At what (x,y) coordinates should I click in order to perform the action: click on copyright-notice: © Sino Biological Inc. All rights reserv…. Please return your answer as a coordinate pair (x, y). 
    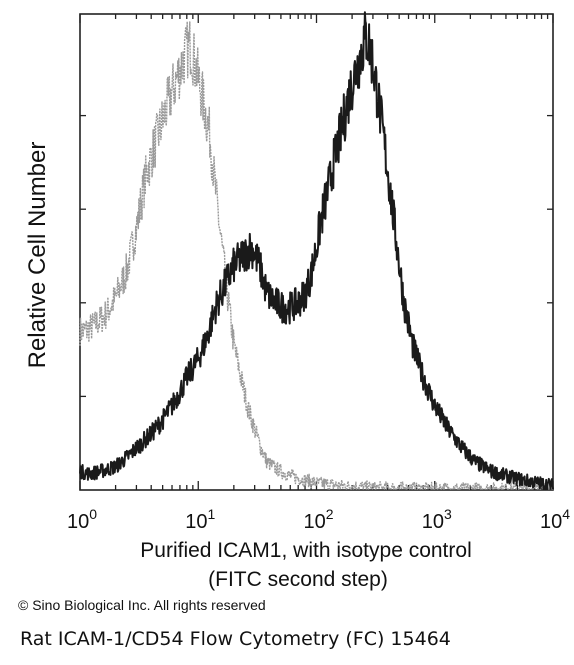
    Looking at the image, I should click on (142, 605).